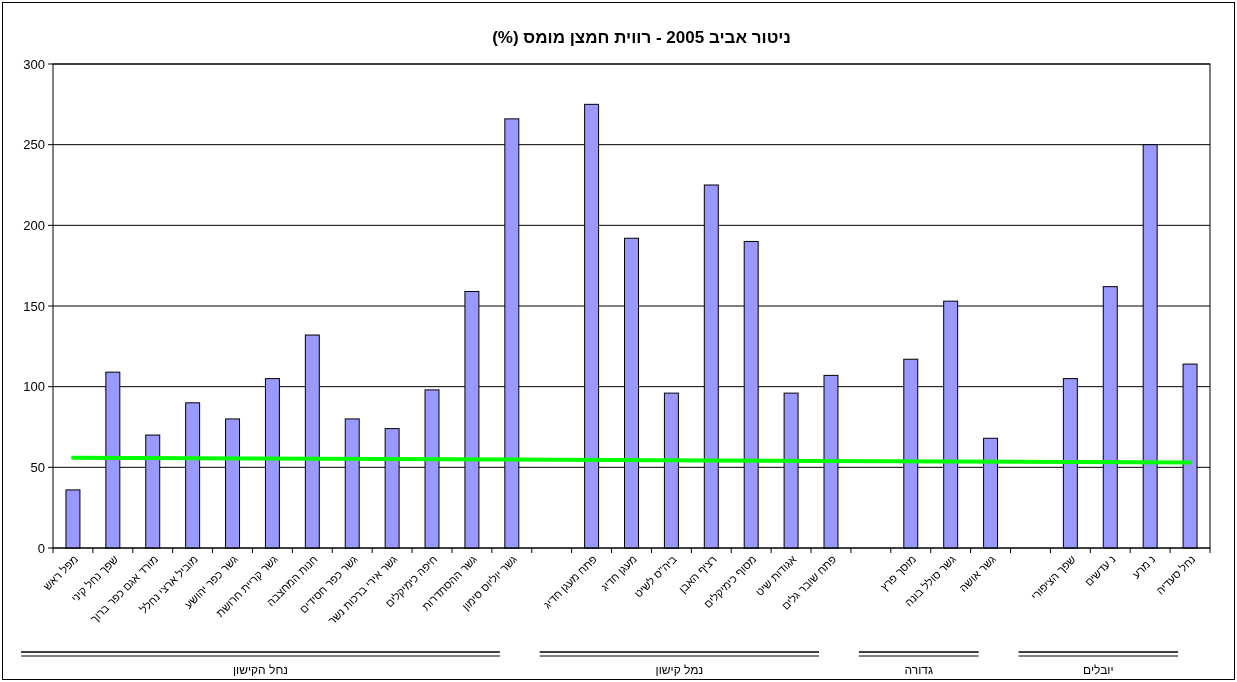  What do you see at coordinates (34, 145) in the screenshot?
I see `y-tick-label: 250` at bounding box center [34, 145].